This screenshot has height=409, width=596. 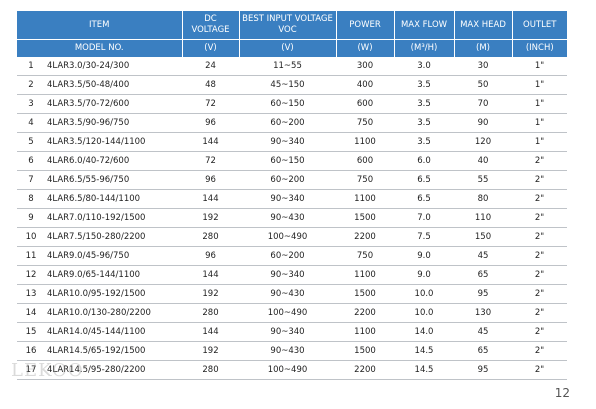 What do you see at coordinates (483, 313) in the screenshot?
I see `cell-max-head: 130` at bounding box center [483, 313].